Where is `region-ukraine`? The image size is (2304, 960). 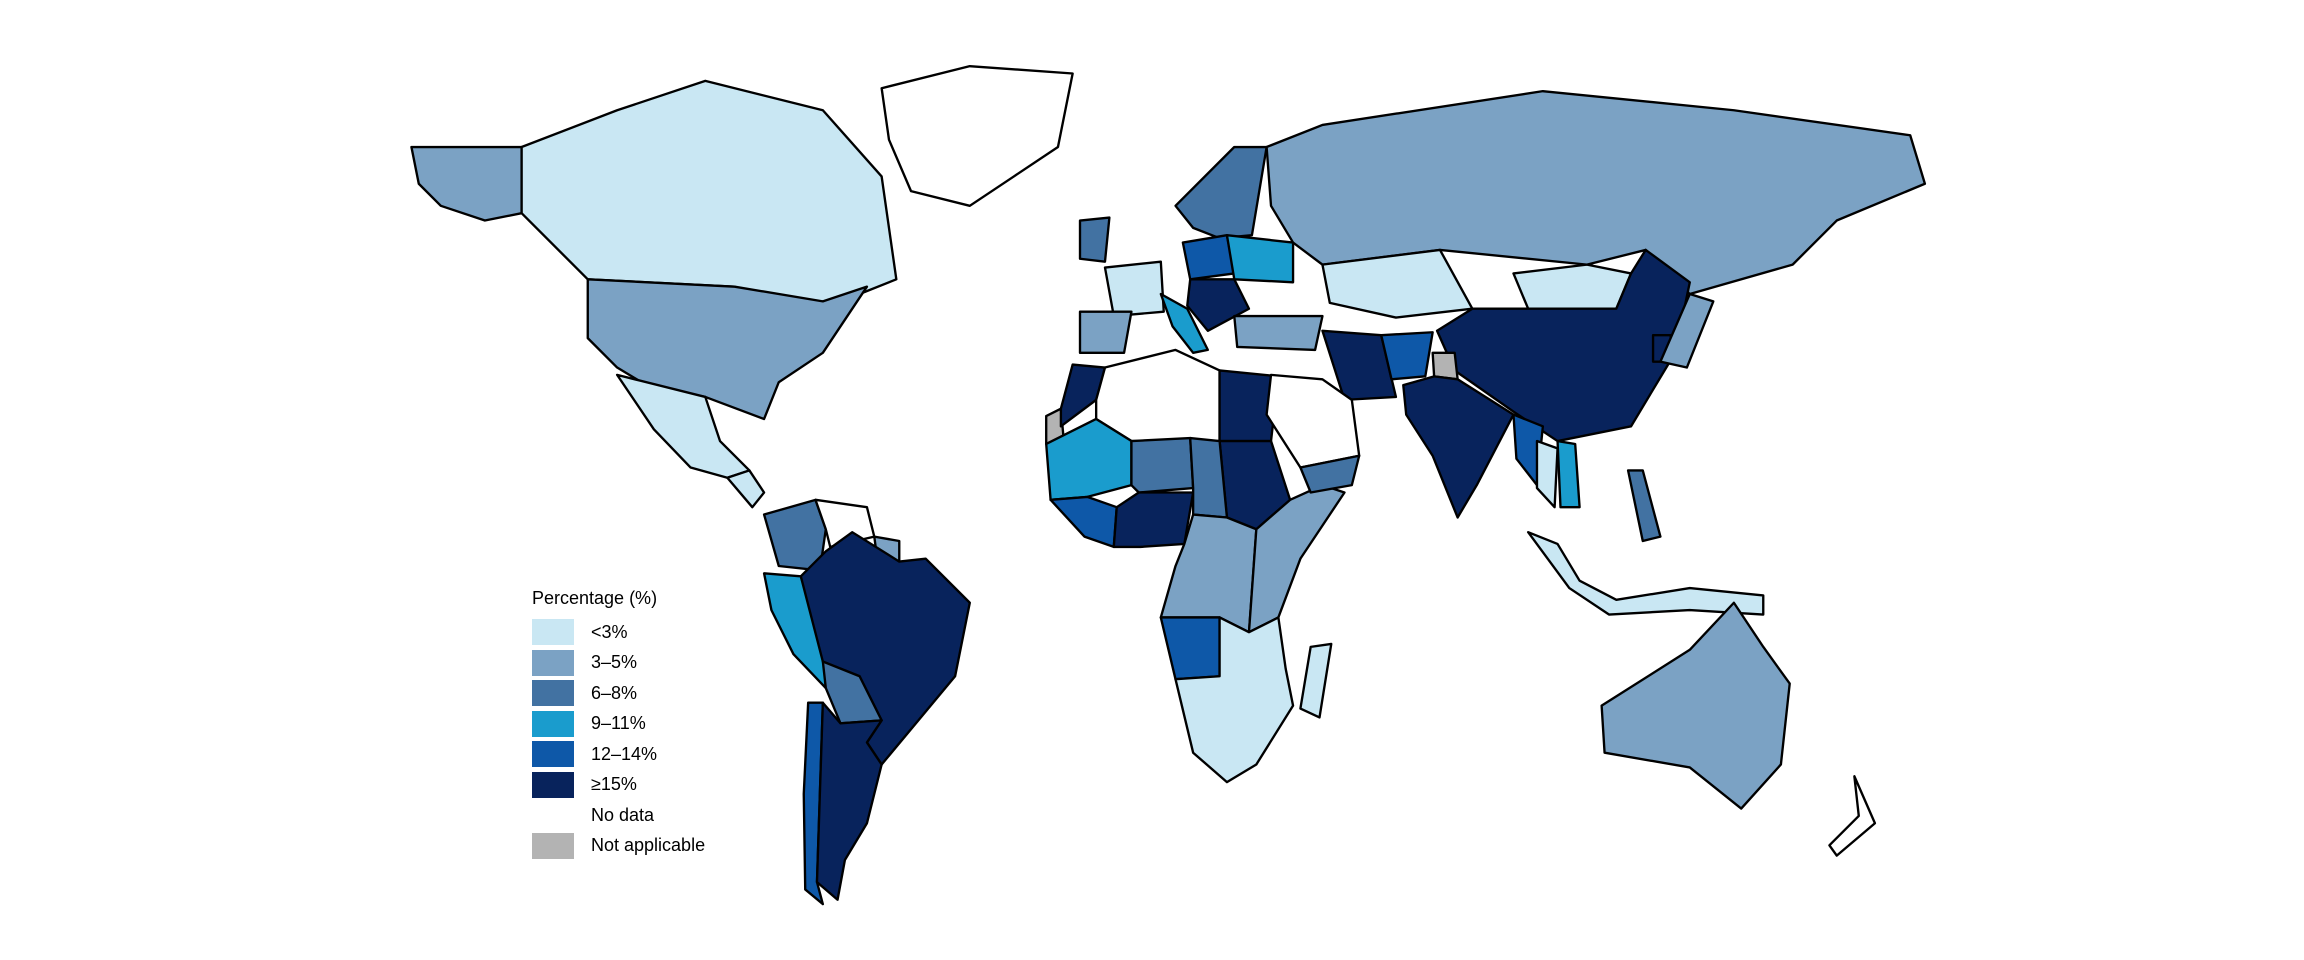 region-ukraine is located at coordinates (1260, 259).